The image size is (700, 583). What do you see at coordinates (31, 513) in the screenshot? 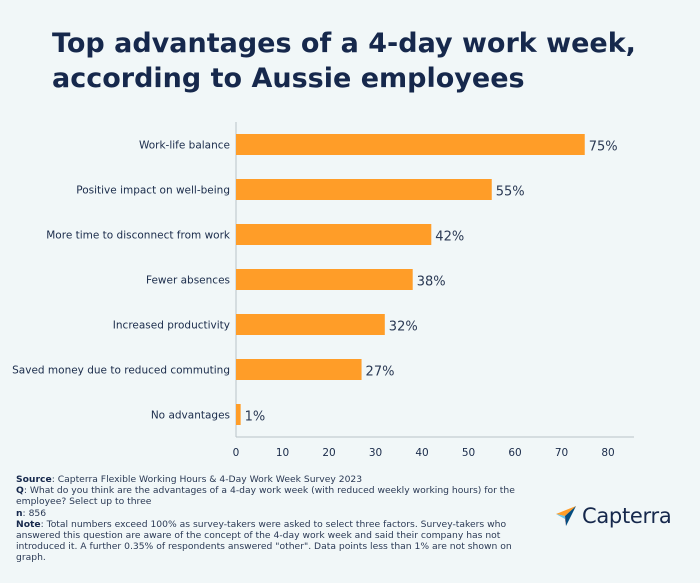
I see `sample-size-note: n: 856` at bounding box center [31, 513].